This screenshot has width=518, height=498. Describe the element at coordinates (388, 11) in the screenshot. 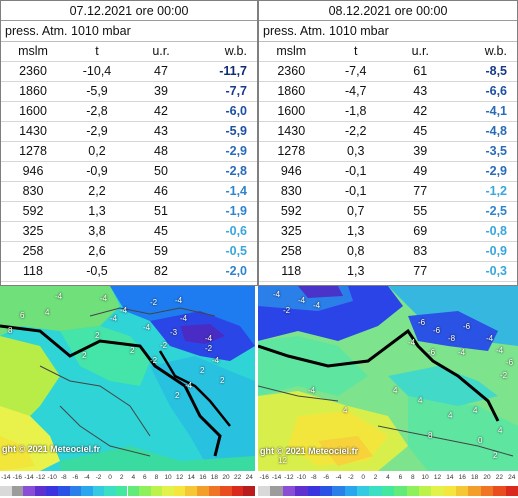

I see `date-header: 08.12.2021 ore 00:00` at that location.